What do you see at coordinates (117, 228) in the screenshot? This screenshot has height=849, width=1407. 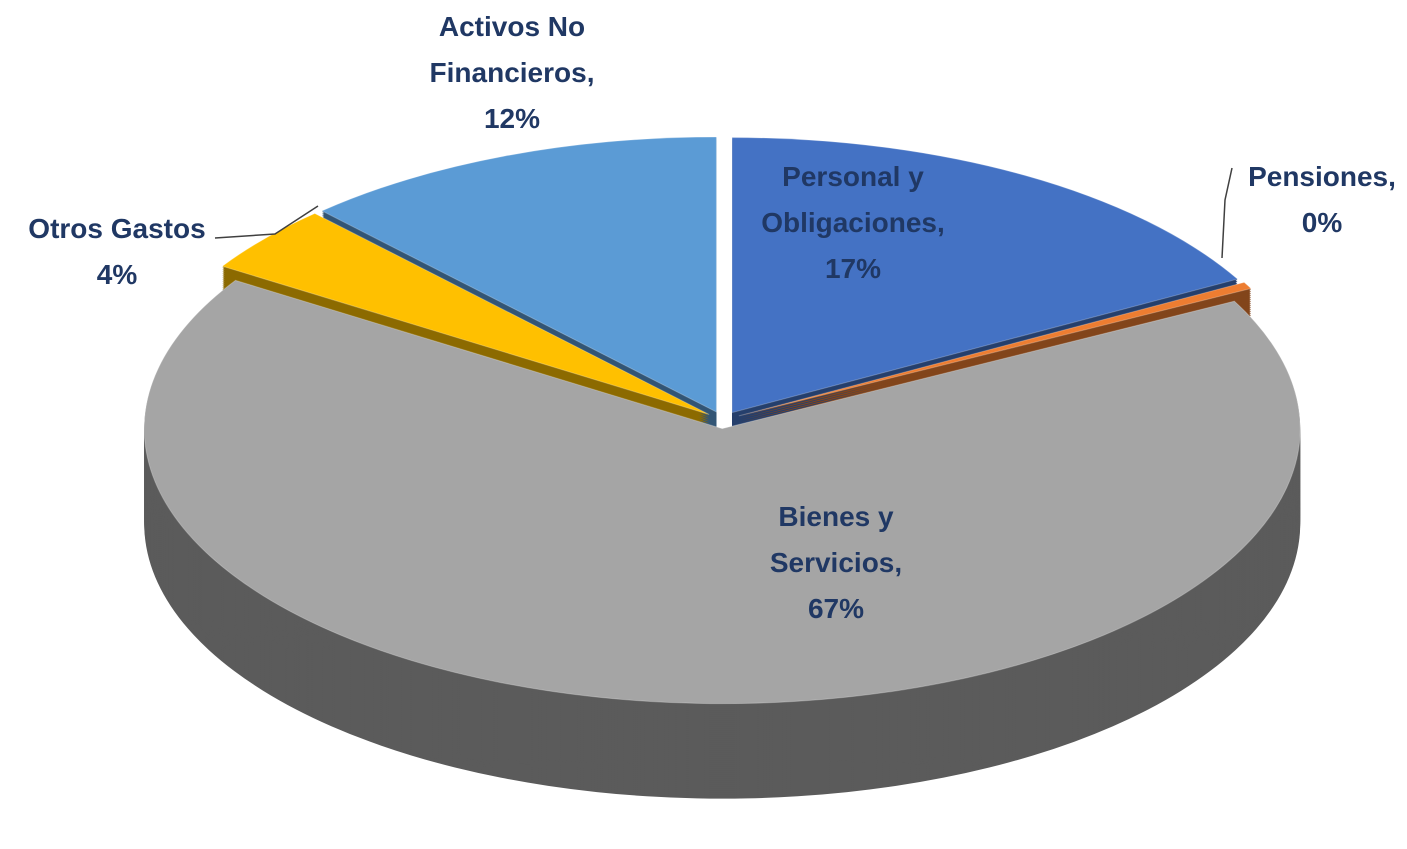 I see `category-name: Otros Gastos` at bounding box center [117, 228].